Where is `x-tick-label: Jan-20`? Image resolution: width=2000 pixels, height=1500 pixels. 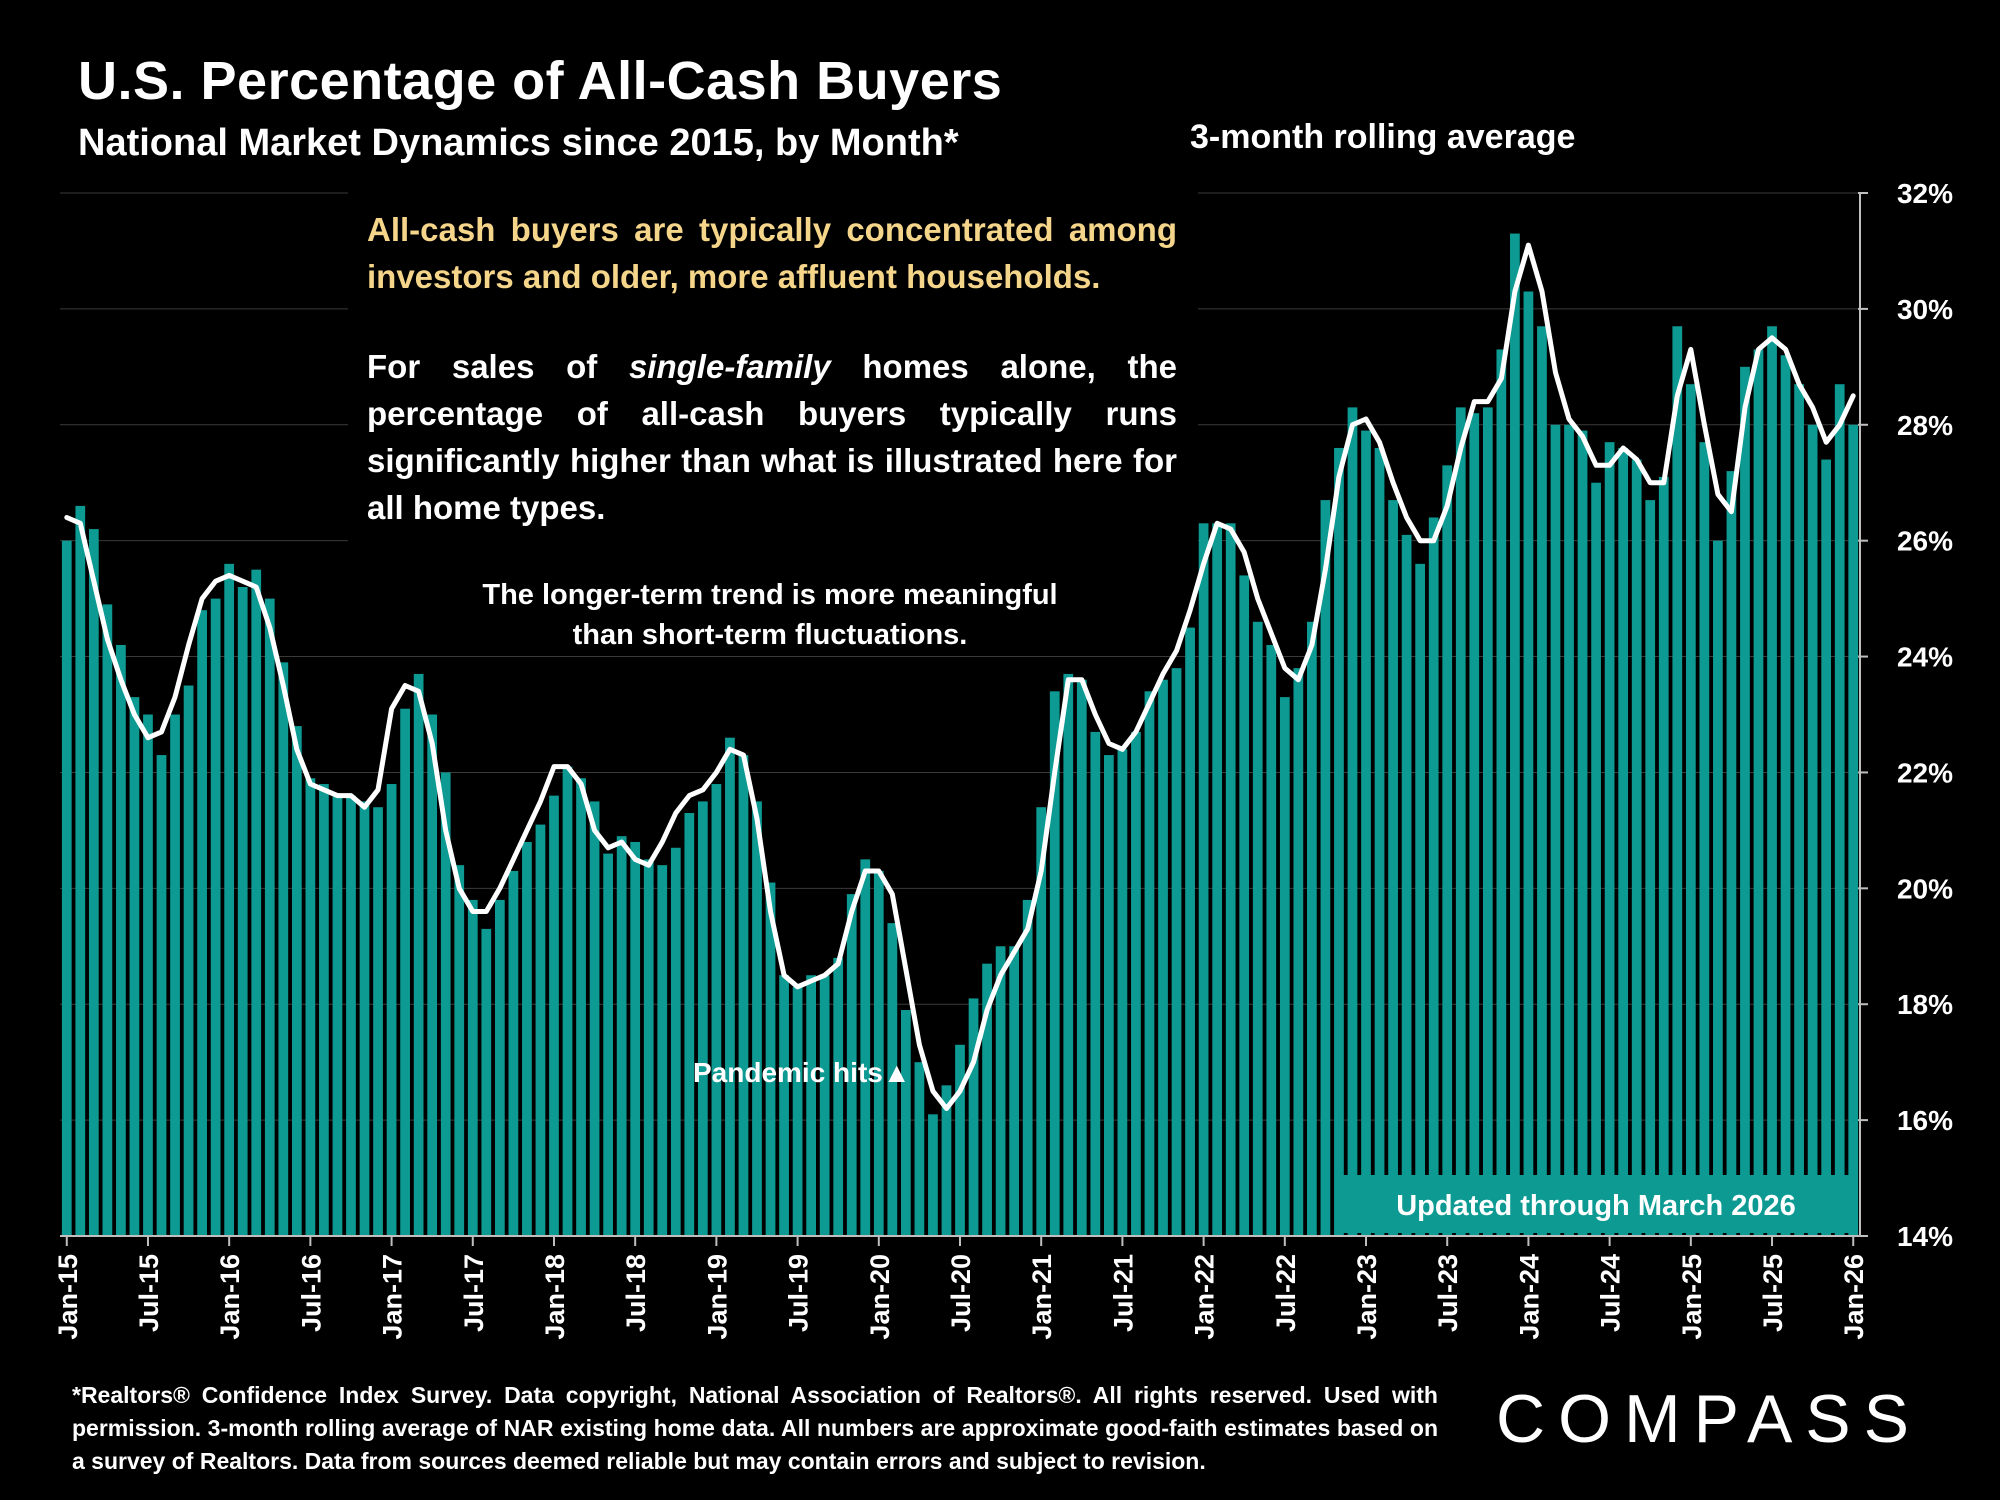
x-tick-label: Jan-20 is located at coordinates (880, 1297).